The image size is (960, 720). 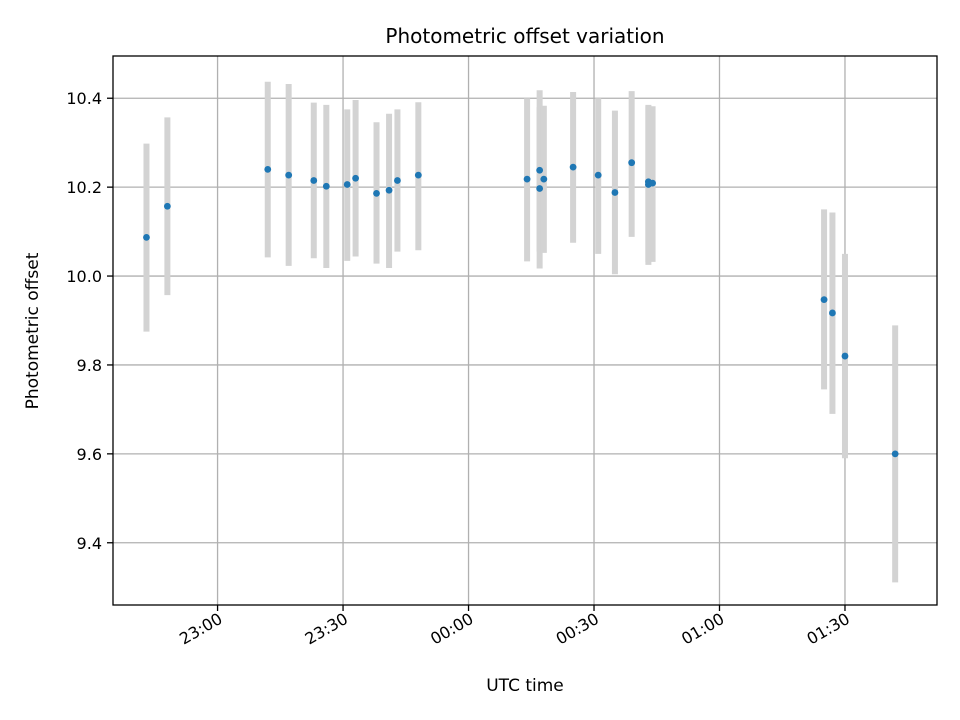 What do you see at coordinates (84, 98) in the screenshot?
I see `y-tick-label: 10.4` at bounding box center [84, 98].